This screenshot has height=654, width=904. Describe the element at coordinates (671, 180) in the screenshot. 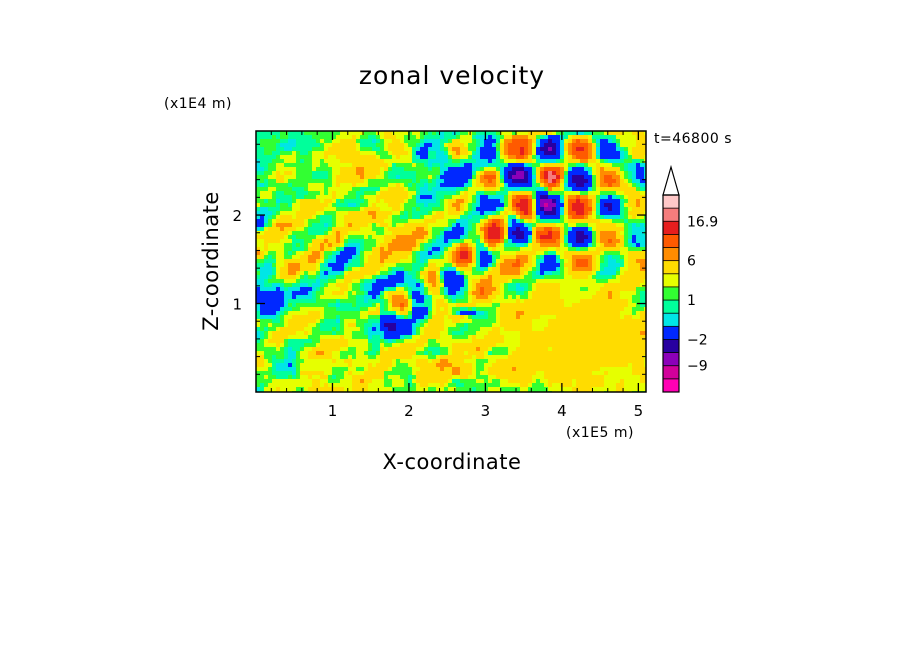

I see `colorbar-extend-arrow` at that location.